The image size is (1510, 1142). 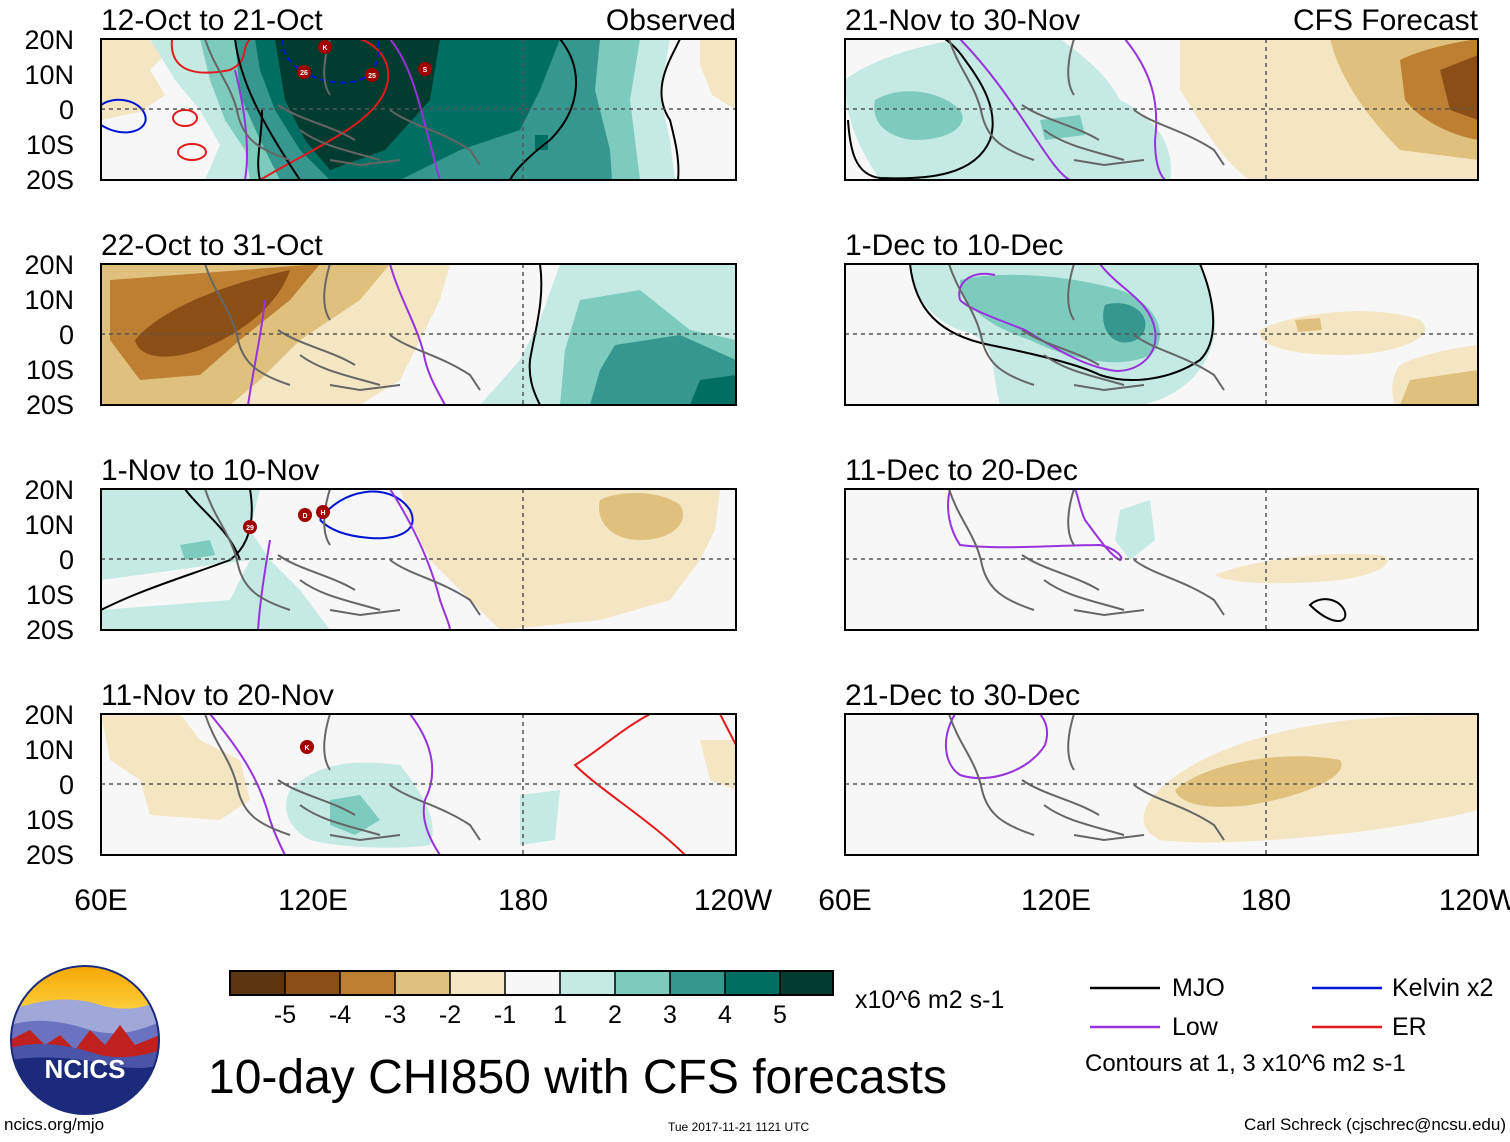 I want to click on panel-title-obs-4: 11-Nov to 20-Nov, so click(x=217, y=695).